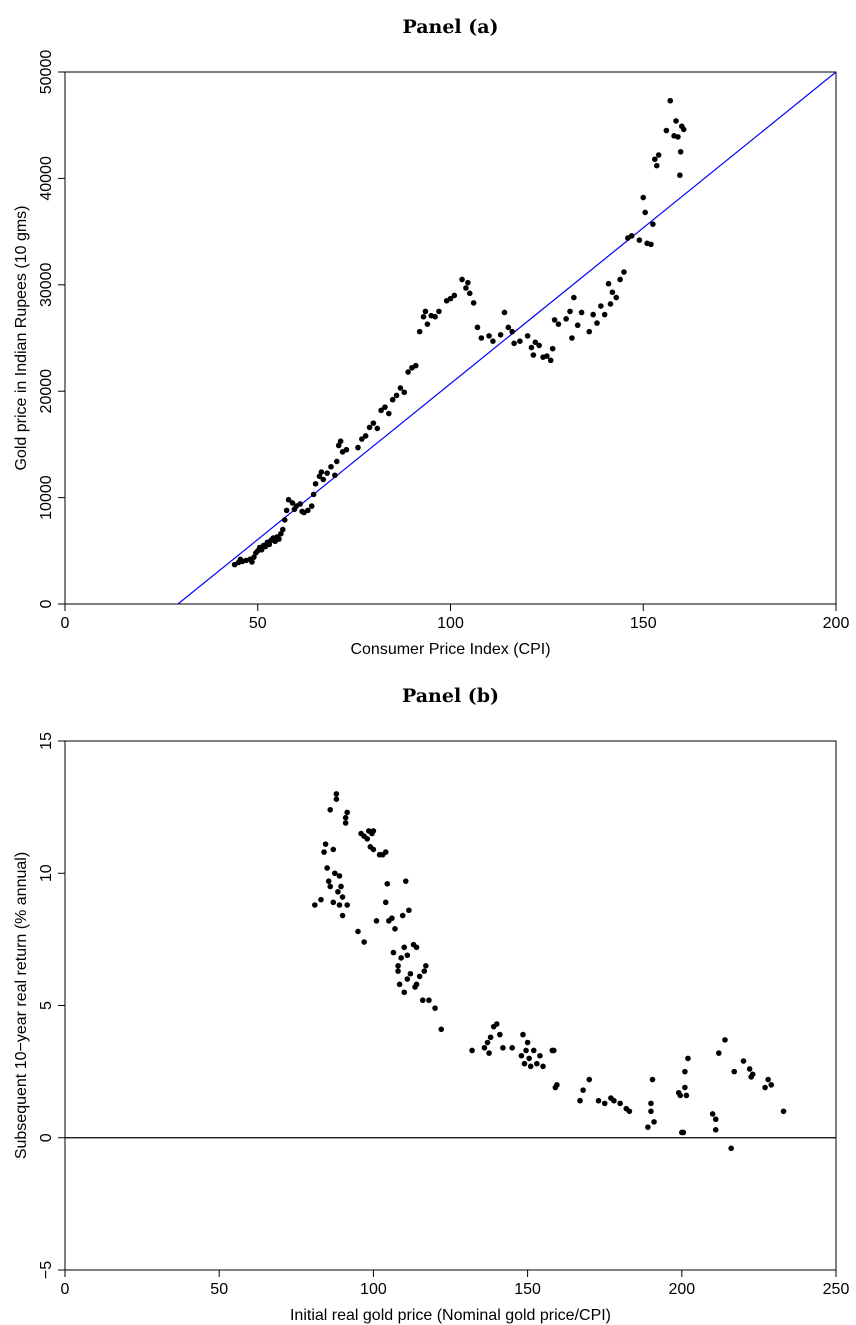 This screenshot has height=1325, width=856. What do you see at coordinates (450, 623) in the screenshot?
I see `x-tick-label: 100` at bounding box center [450, 623].